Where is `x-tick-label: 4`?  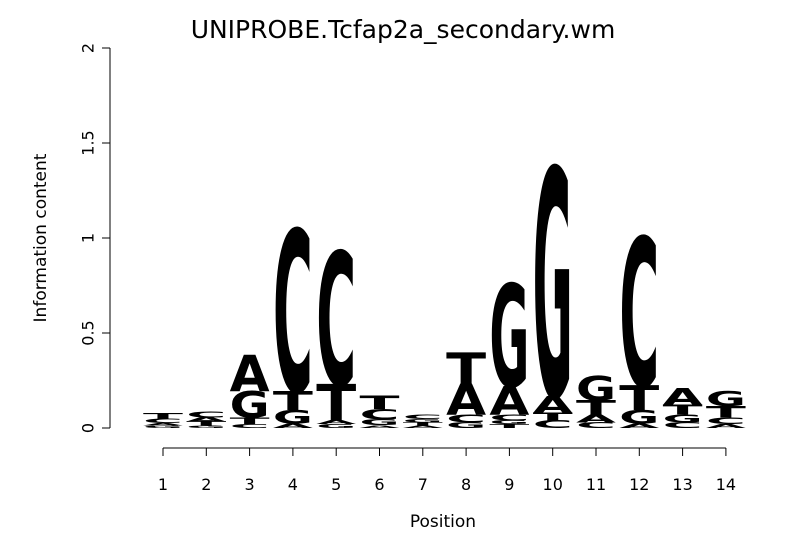 x-tick-label: 4 is located at coordinates (293, 484).